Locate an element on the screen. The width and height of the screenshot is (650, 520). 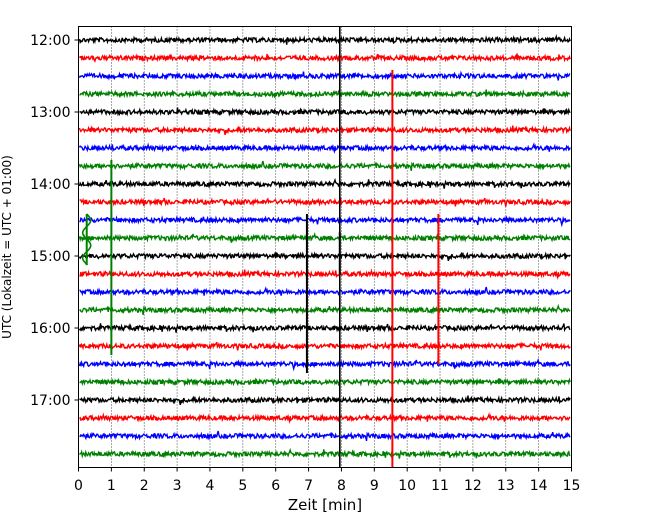
y-axis-ticks: 12:00 13:00 14:00 15:00 16:00 17:00 is located at coordinates (54, 221).